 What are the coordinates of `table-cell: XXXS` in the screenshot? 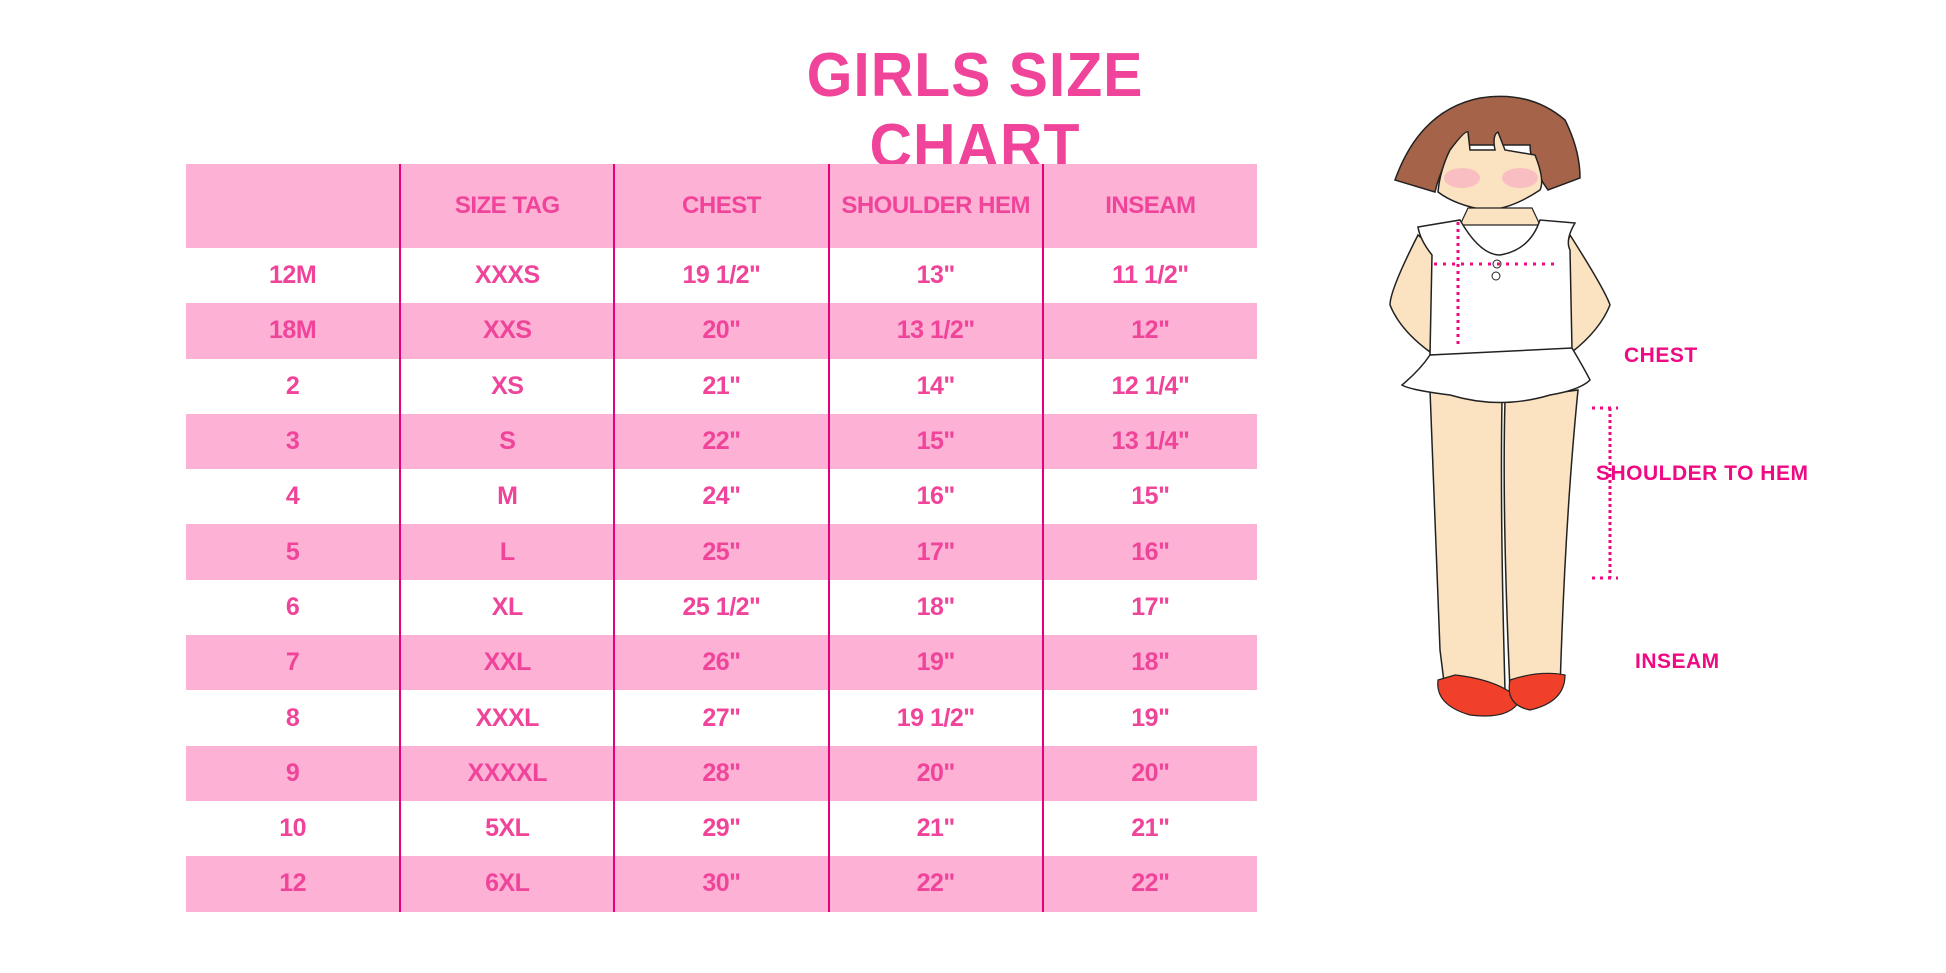 It's located at (507, 276).